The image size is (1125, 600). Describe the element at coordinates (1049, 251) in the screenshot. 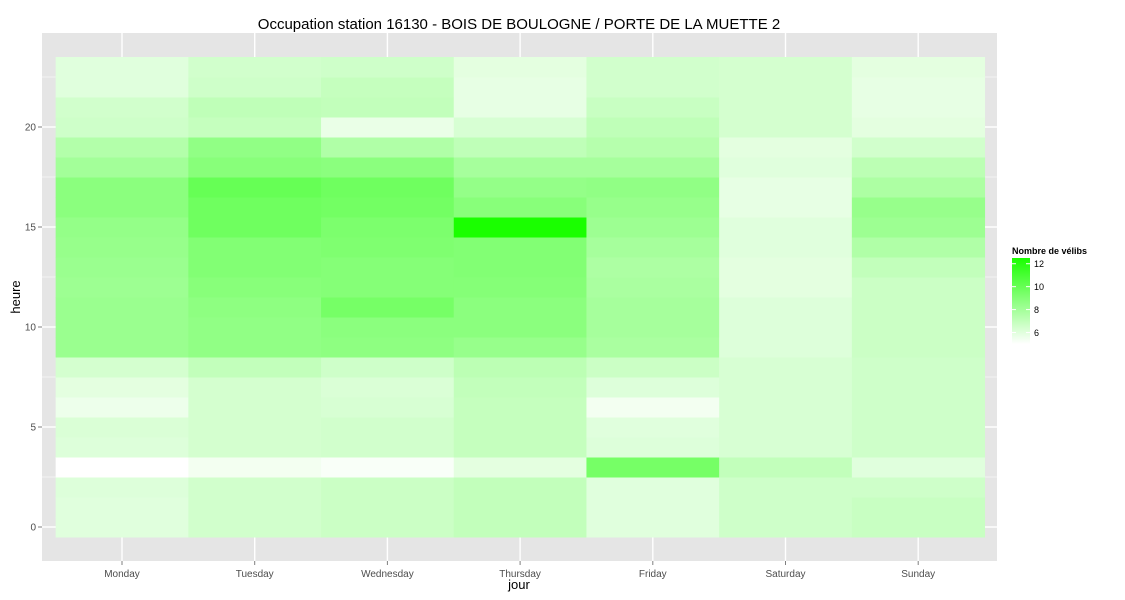

I see `legend-title: Nombre de vélibs` at that location.